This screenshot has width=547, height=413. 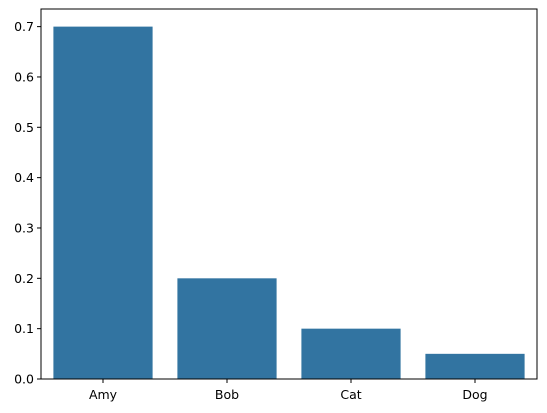 What do you see at coordinates (24, 328) in the screenshot?
I see `y-tick-label: 0.1` at bounding box center [24, 328].